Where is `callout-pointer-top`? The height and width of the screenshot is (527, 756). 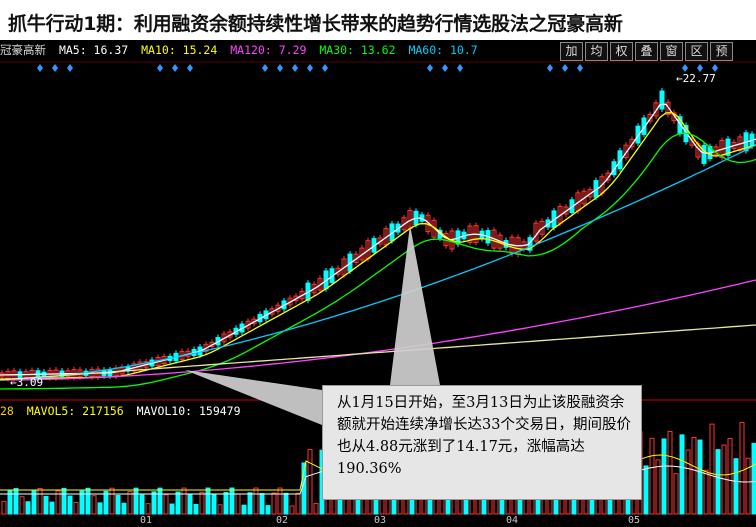
callout-pointer-top is located at coordinates (415, 305).